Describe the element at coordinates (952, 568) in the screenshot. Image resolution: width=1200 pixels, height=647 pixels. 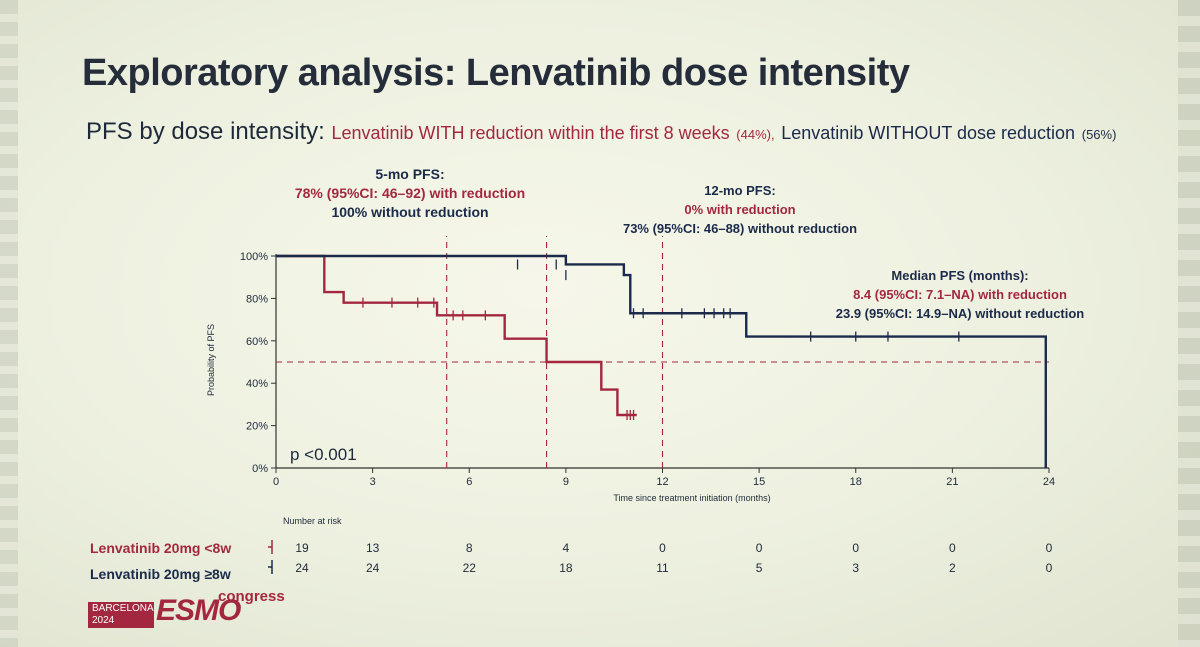
I see `risk-table-cell: 2` at that location.